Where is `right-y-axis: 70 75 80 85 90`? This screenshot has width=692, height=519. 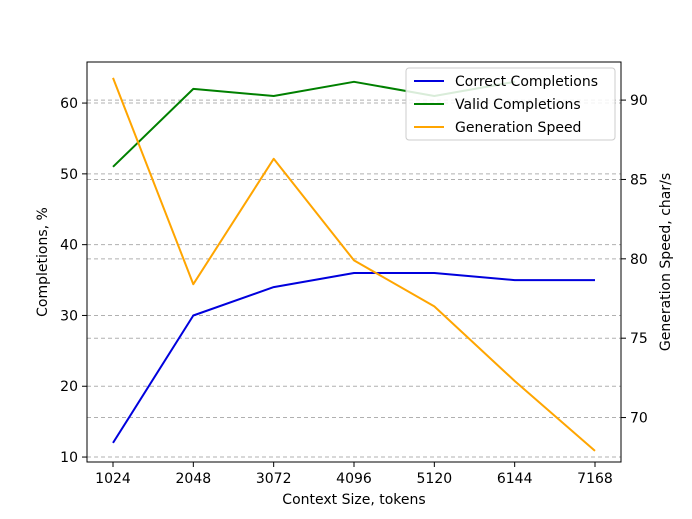
right-y-axis: 70 75 80 85 90 is located at coordinates (634, 260).